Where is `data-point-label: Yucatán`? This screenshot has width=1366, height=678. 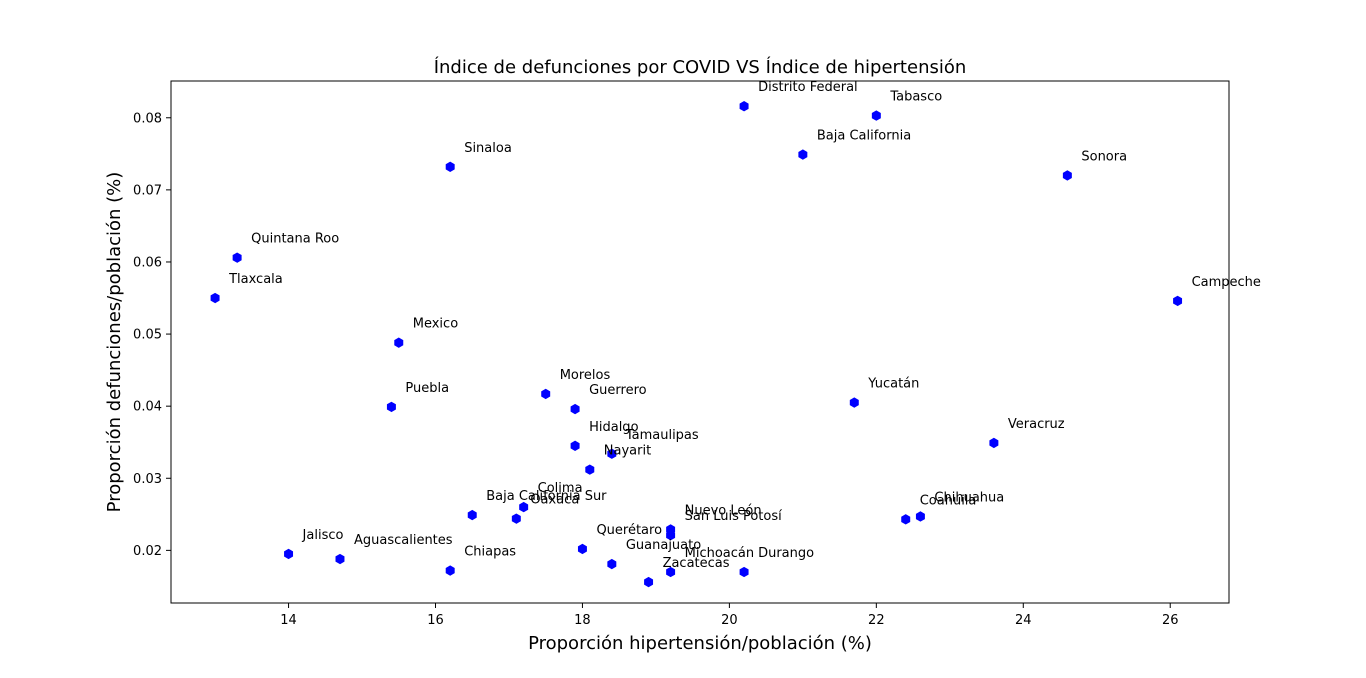 data-point-label: Yucatán is located at coordinates (893, 384).